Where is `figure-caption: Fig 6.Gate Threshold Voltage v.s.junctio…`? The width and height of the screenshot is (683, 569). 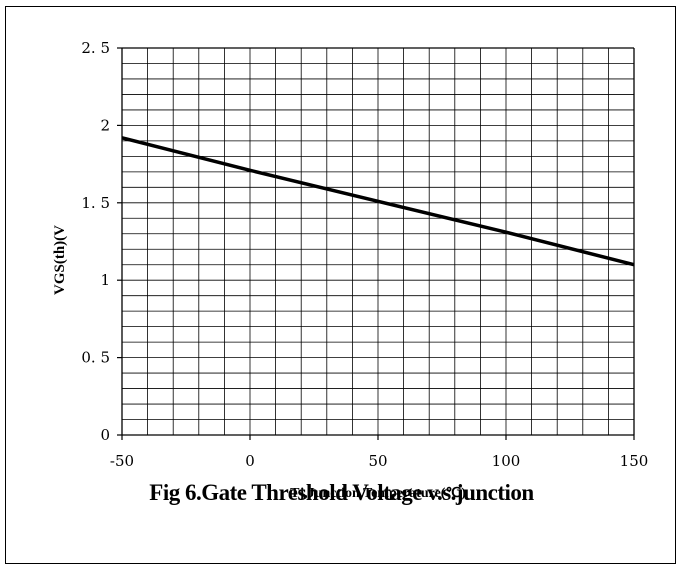
figure-caption: Fig 6.Gate Threshold Voltage v.s.junctio… is located at coordinates (341, 492).